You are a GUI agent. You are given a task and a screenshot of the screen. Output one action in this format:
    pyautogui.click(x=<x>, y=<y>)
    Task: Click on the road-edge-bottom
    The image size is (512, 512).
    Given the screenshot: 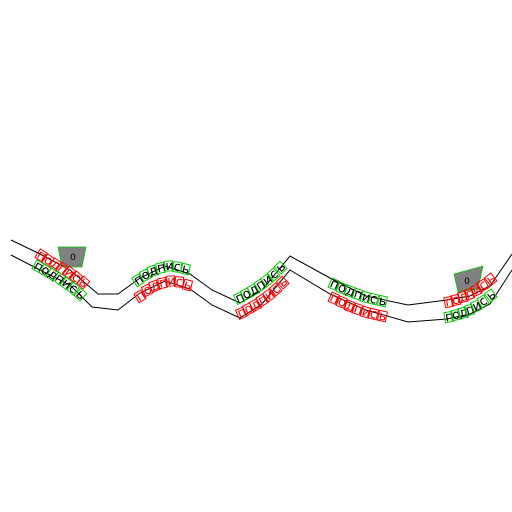 What is the action you would take?
    pyautogui.click(x=261, y=288)
    